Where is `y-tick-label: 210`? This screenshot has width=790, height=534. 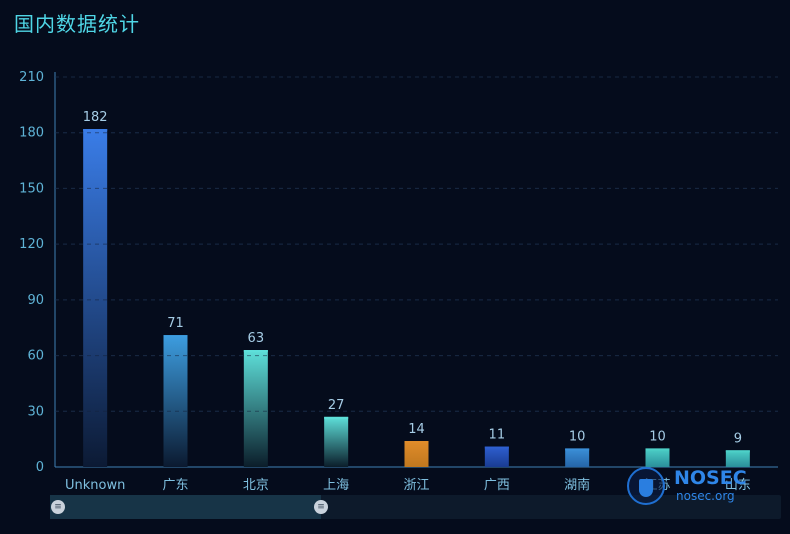
y-tick-label: 210 is located at coordinates (31, 77).